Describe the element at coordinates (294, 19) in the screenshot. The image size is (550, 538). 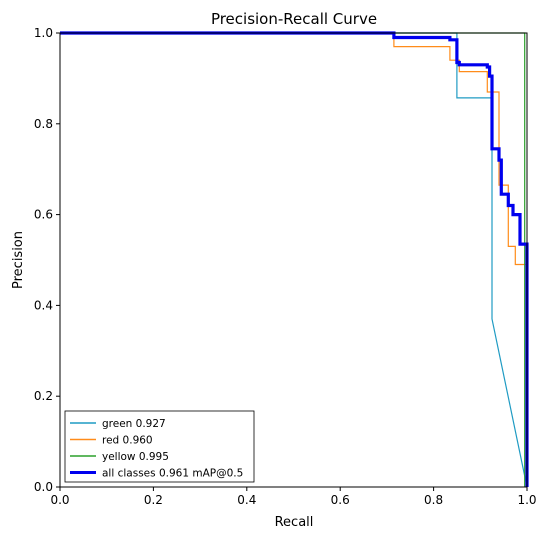
I see `chart-title: Precision-Recall Curve` at that location.